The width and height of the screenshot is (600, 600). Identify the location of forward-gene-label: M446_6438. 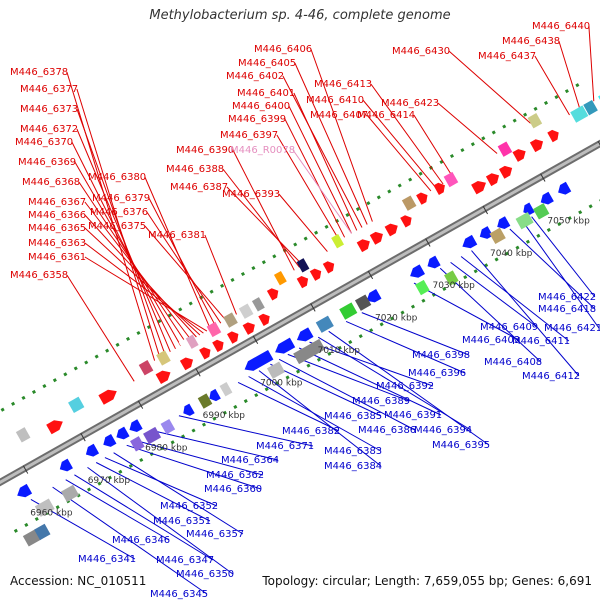
(531, 41).